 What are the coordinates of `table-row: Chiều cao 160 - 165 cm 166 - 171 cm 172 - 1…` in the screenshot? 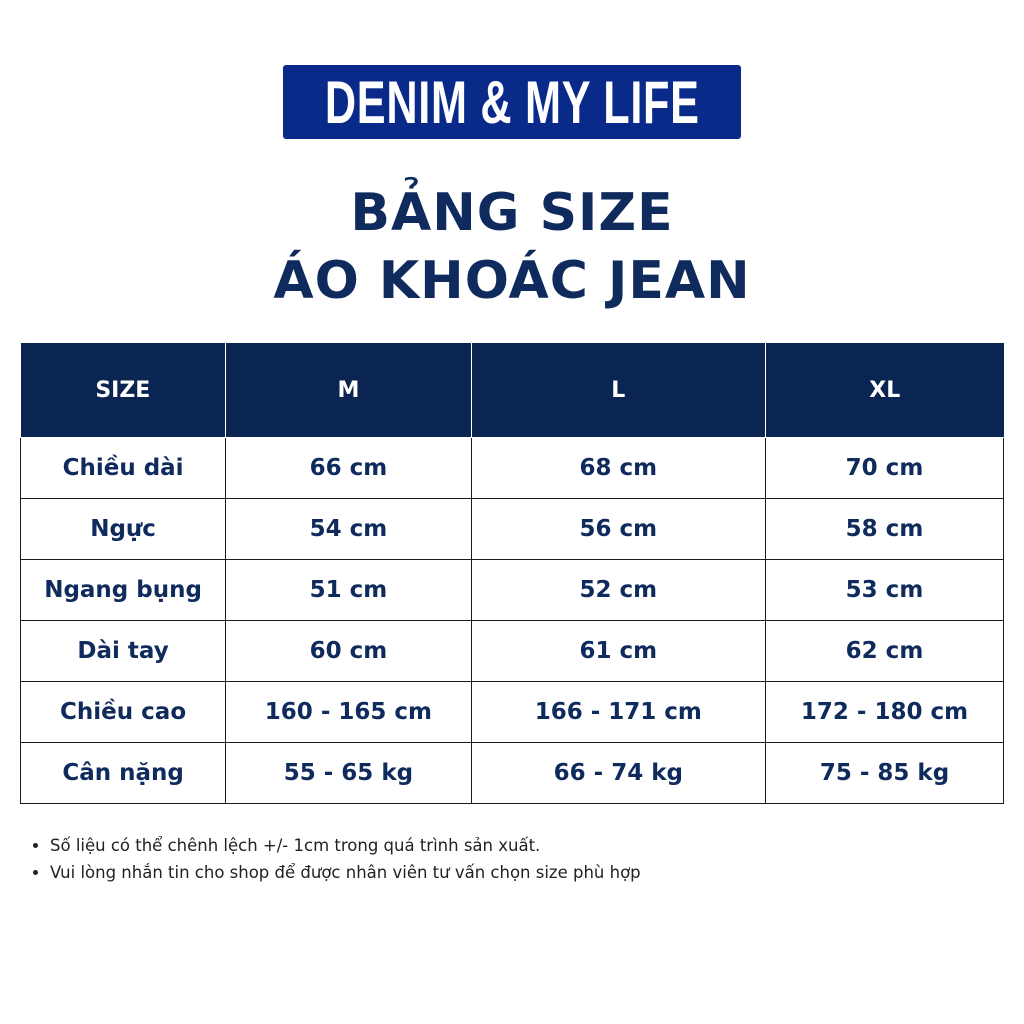 It's located at (512, 712).